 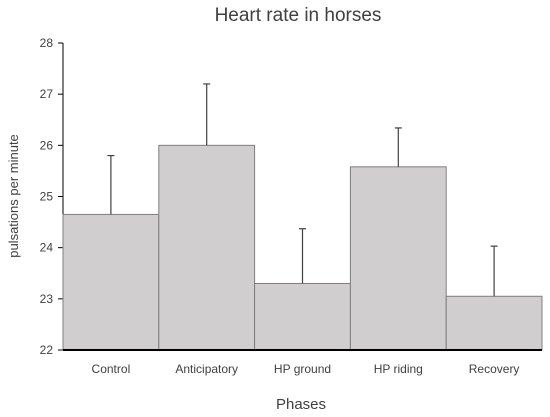 What do you see at coordinates (398, 369) in the screenshot?
I see `x-tick-label: HP riding` at bounding box center [398, 369].